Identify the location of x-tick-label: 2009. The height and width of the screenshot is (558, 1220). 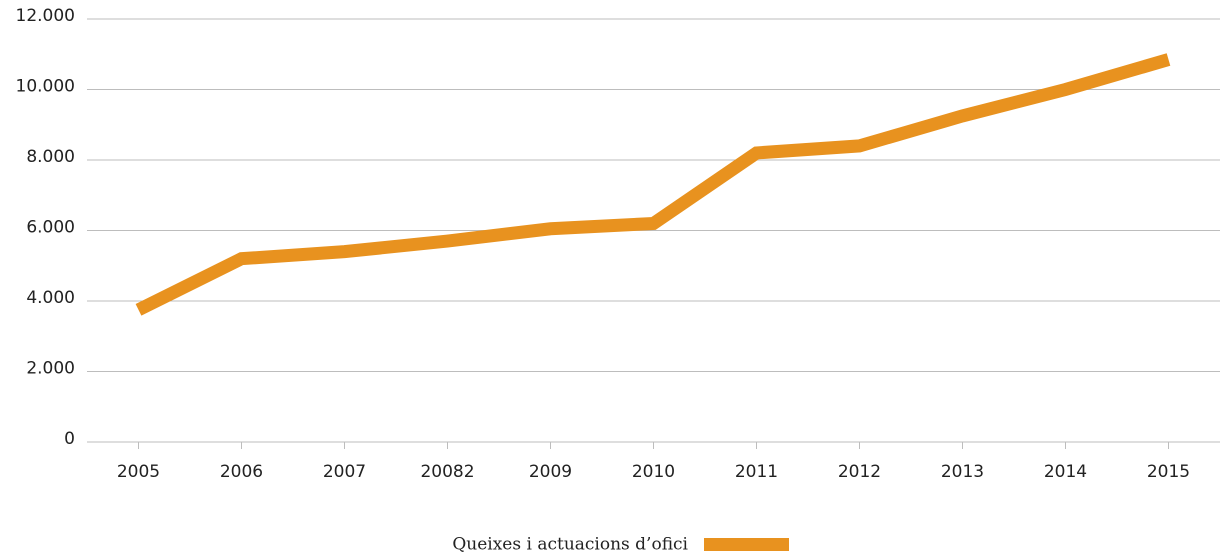
(550, 472).